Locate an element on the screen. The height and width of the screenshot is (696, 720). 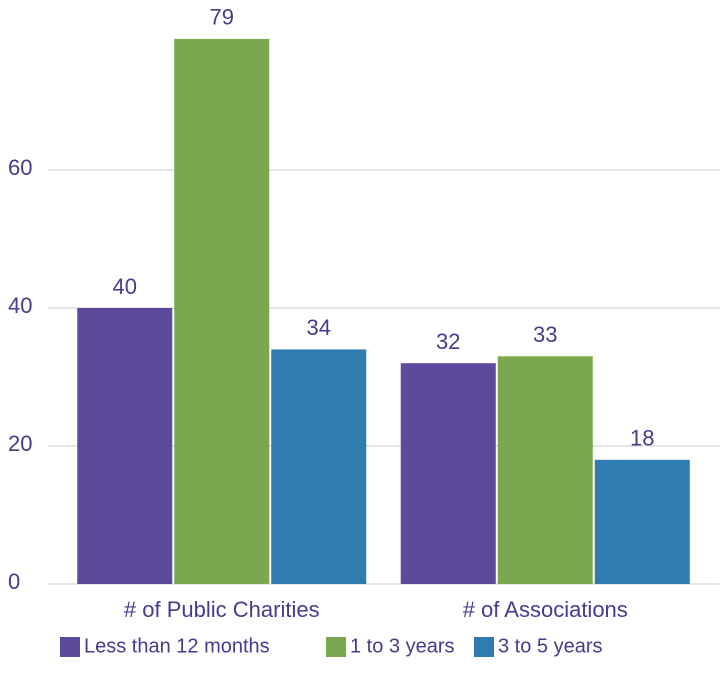
legend-label: 1 to 3 years is located at coordinates (402, 646).